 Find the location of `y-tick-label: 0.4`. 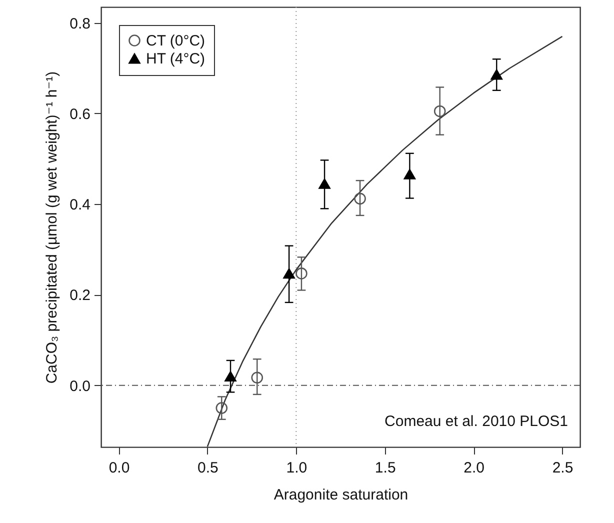

y-tick-label: 0.4 is located at coordinates (80, 205).